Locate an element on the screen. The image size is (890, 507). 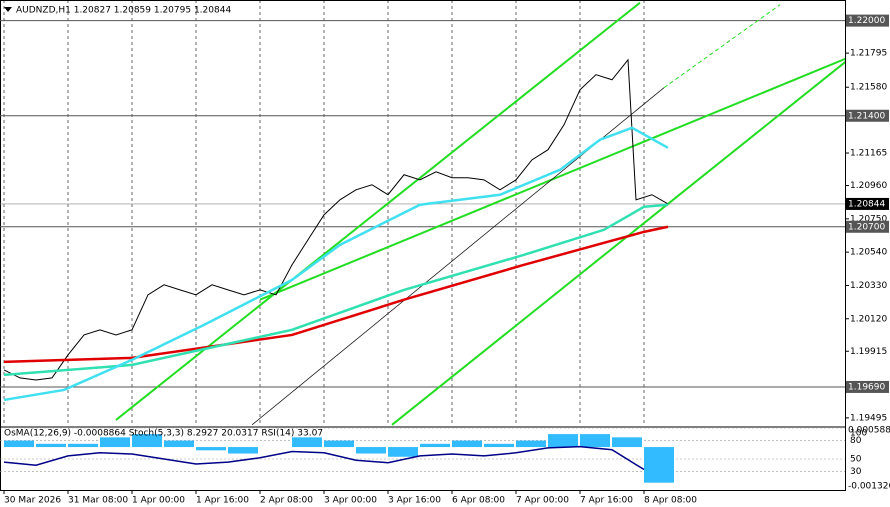
current-price-label: 1.20844 is located at coordinates (866, 204).